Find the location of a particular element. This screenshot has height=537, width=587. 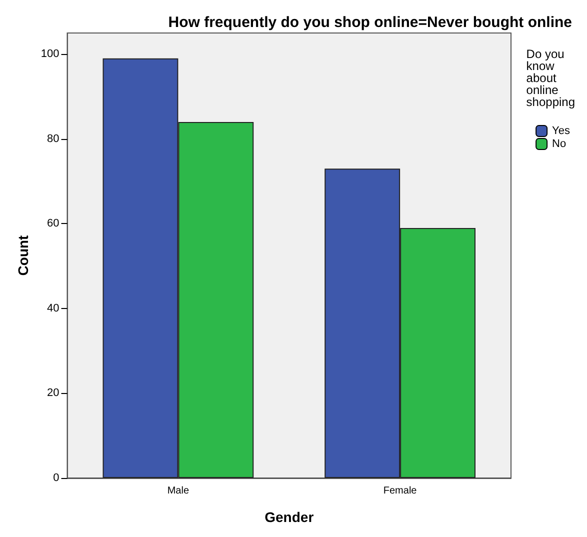

y-tick-label: 20 is located at coordinates (53, 393).